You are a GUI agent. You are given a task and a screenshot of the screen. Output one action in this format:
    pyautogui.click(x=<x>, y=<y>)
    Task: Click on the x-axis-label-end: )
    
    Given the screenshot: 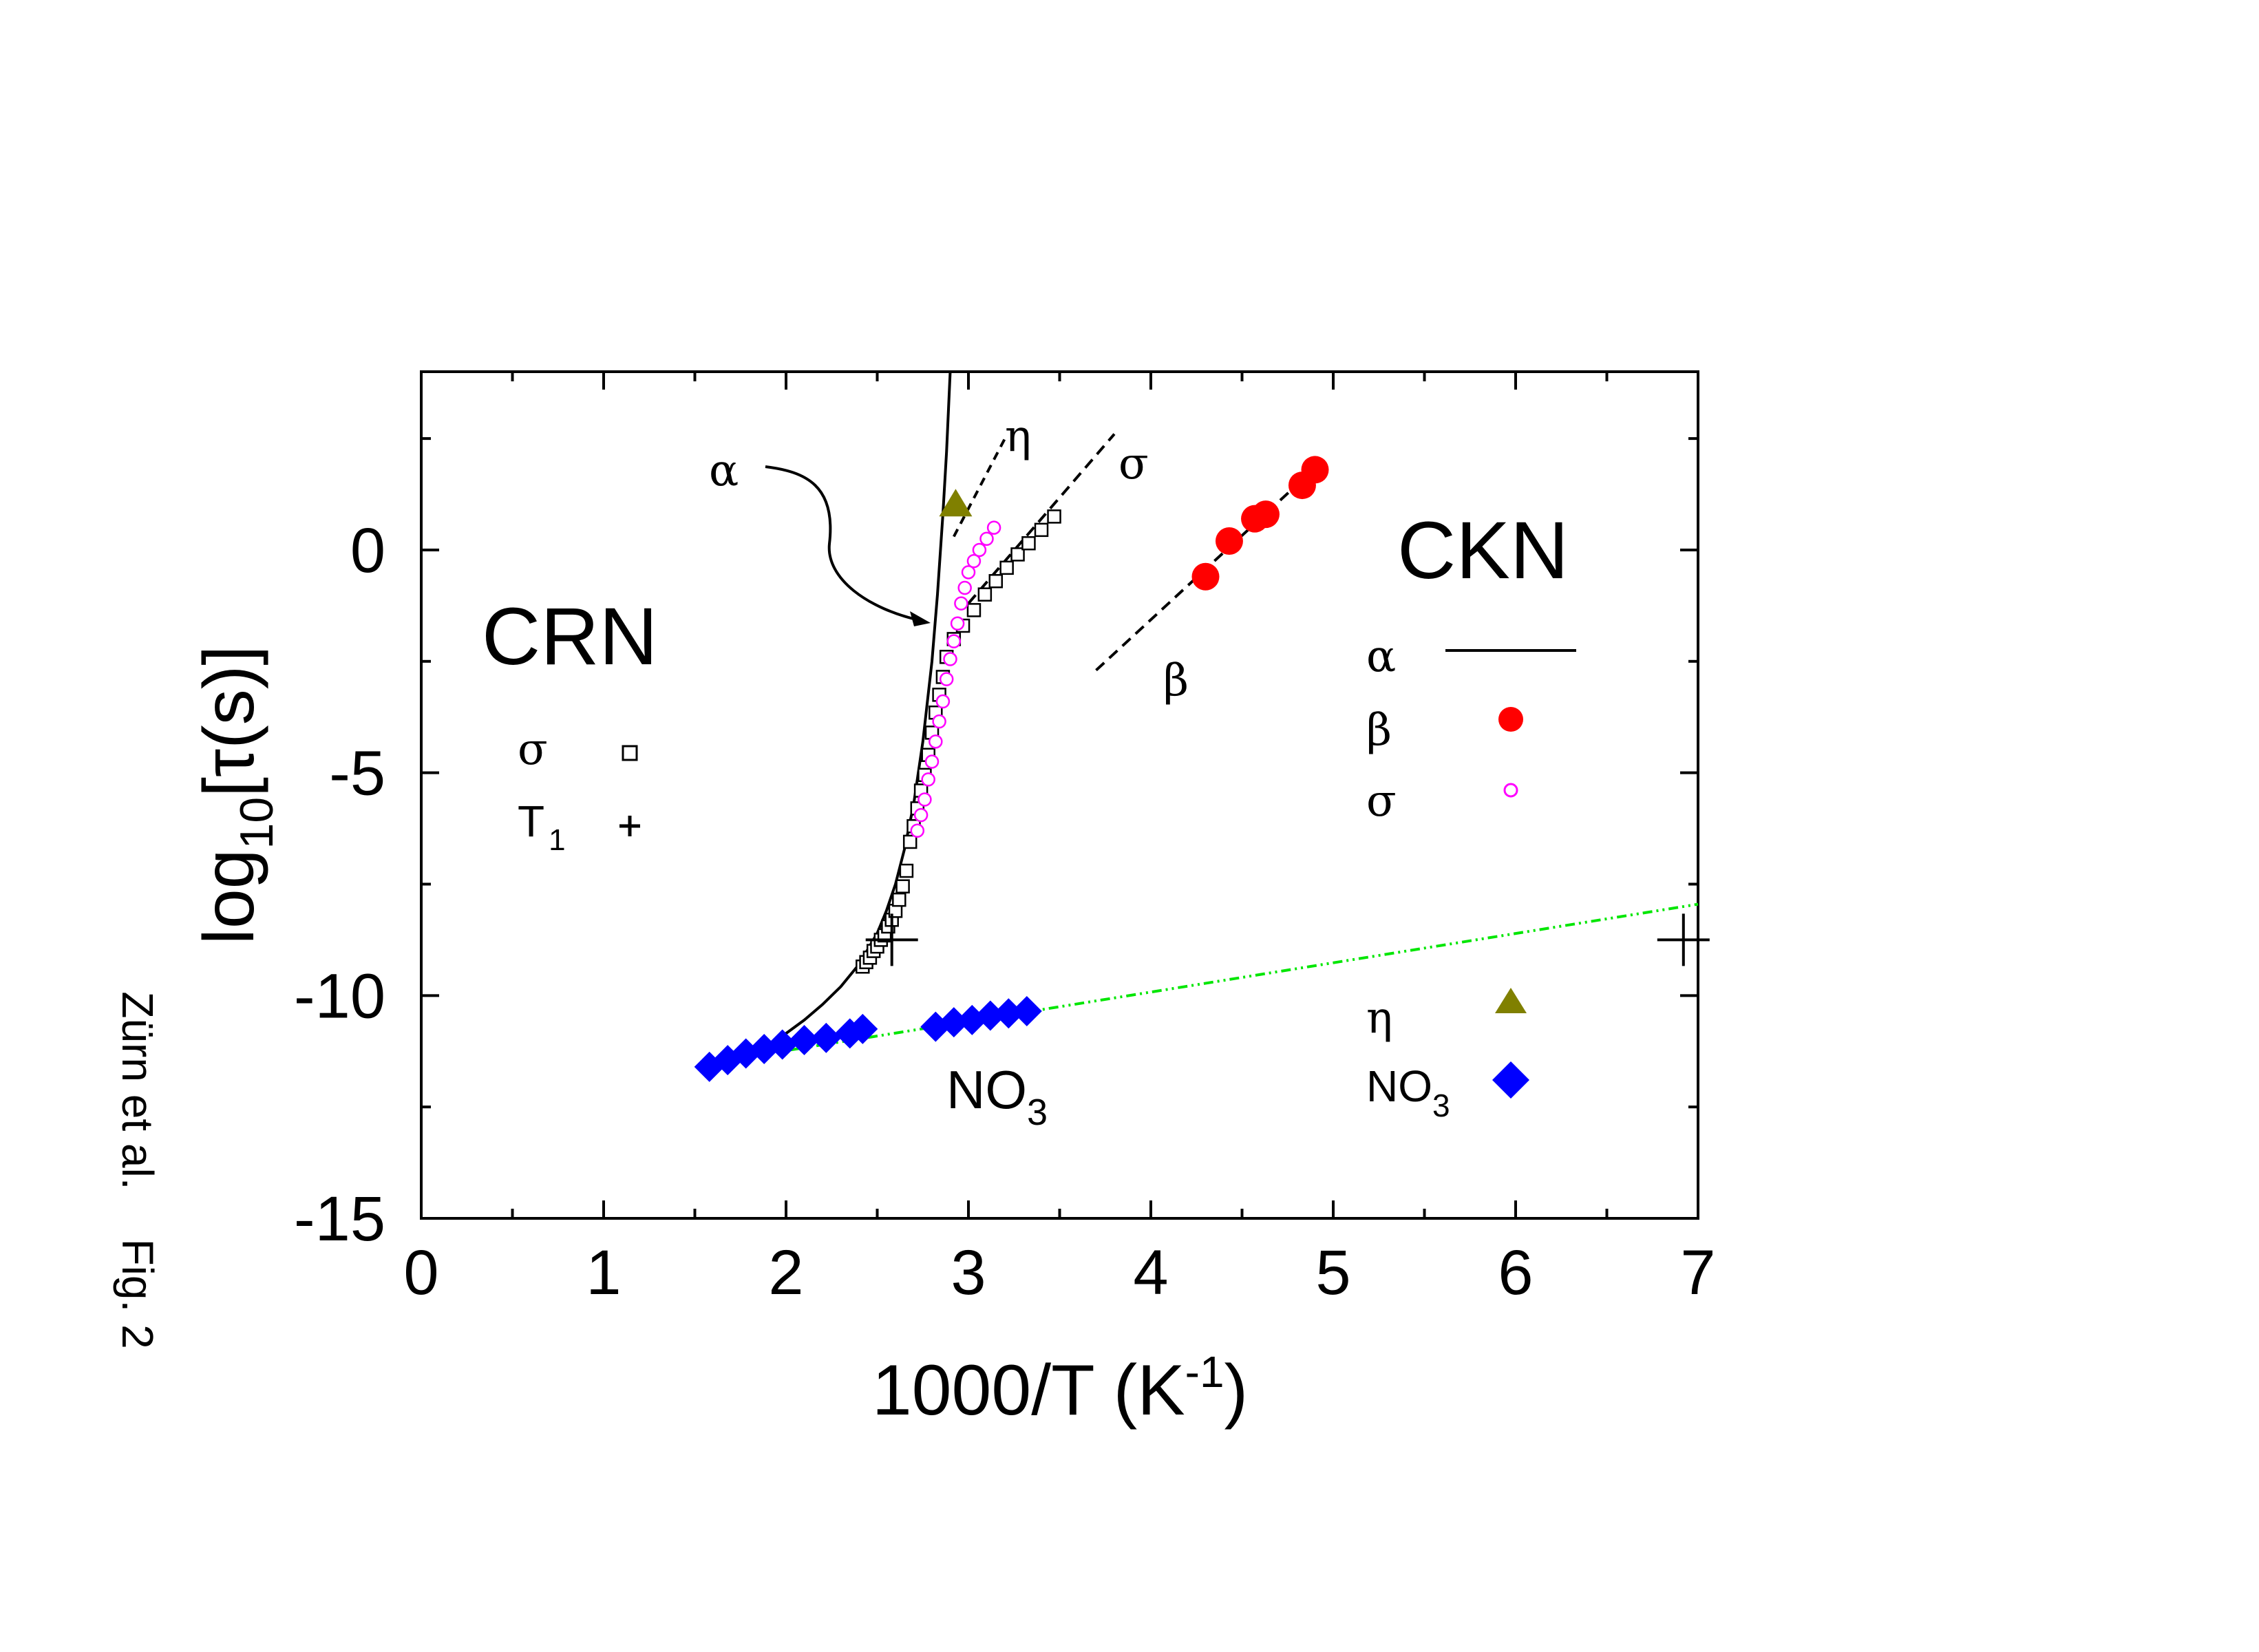 What is the action you would take?
    pyautogui.click(x=1236, y=1391)
    